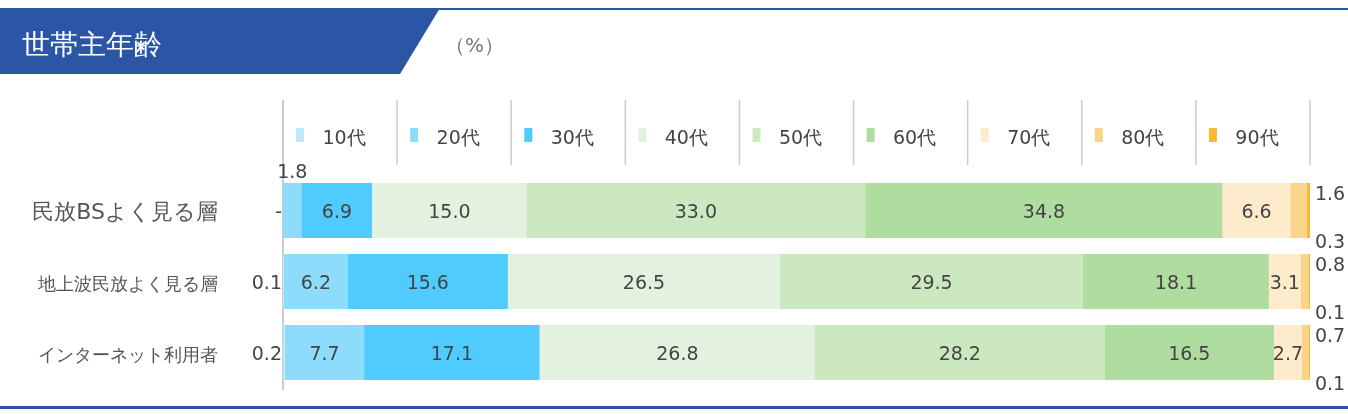 This screenshot has width=1348, height=414. I want to click on legend-label: 80代, so click(1143, 137).